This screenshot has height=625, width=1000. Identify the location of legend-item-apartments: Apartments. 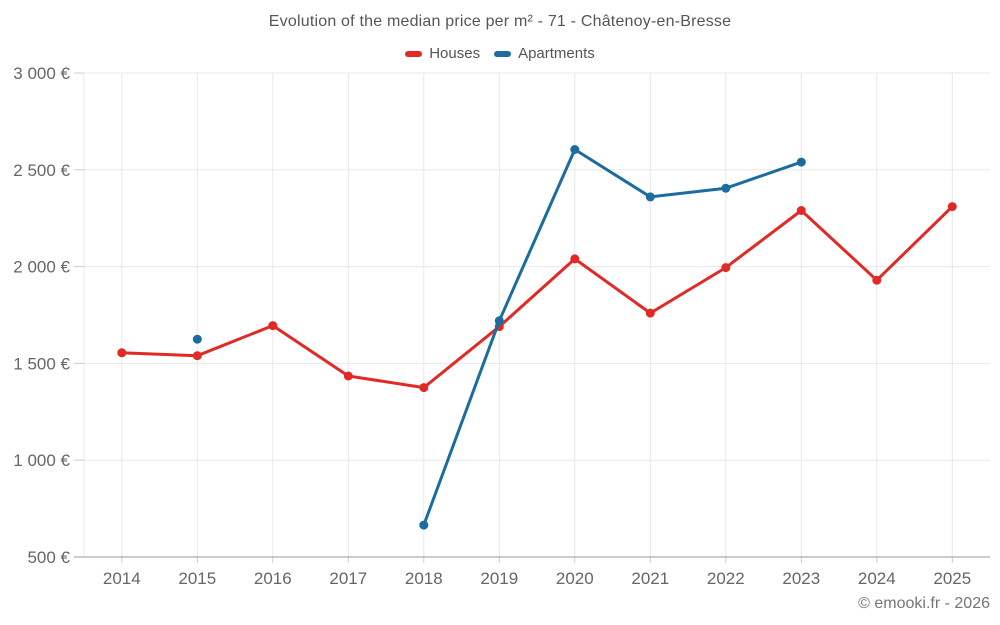
(544, 53).